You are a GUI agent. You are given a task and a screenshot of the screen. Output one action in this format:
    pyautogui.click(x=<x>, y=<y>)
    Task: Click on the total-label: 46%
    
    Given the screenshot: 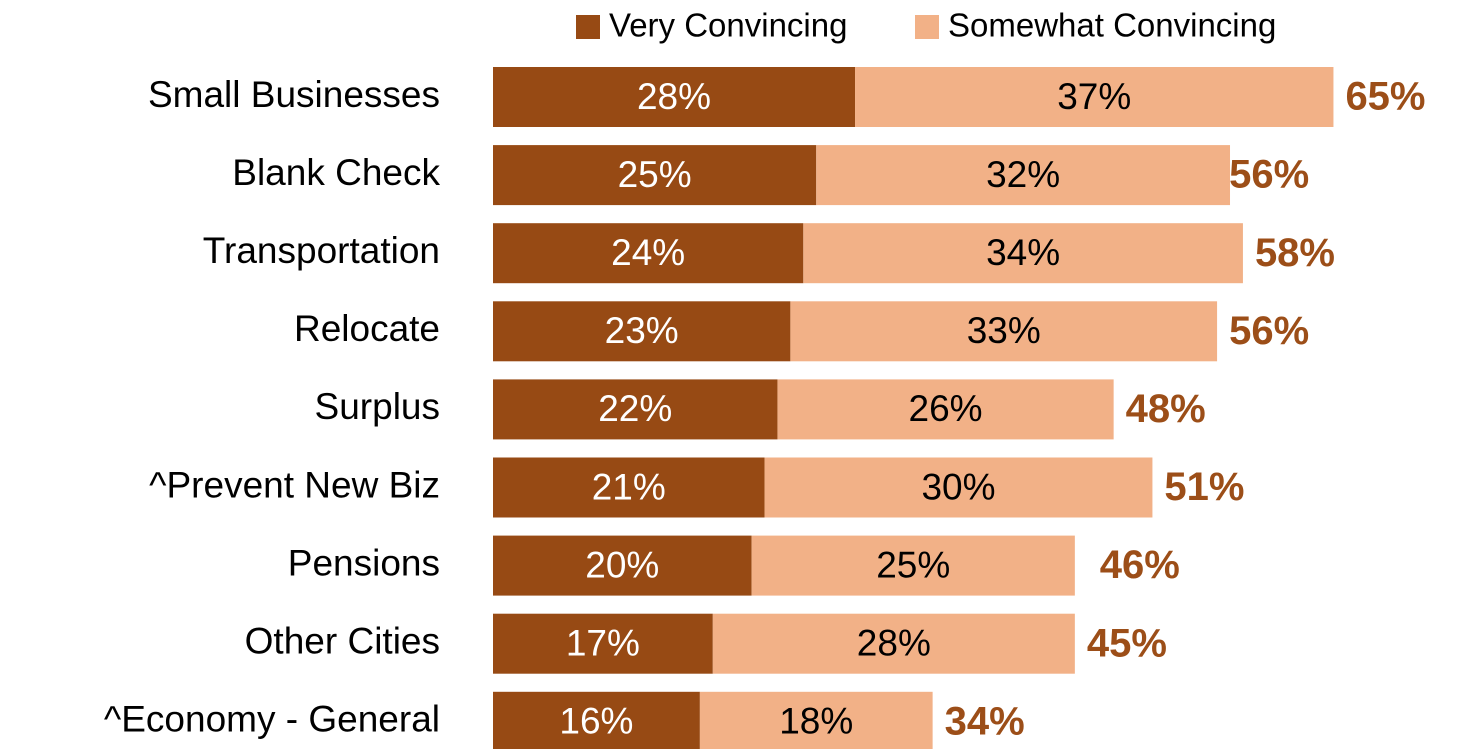 What is the action you would take?
    pyautogui.click(x=1140, y=565)
    